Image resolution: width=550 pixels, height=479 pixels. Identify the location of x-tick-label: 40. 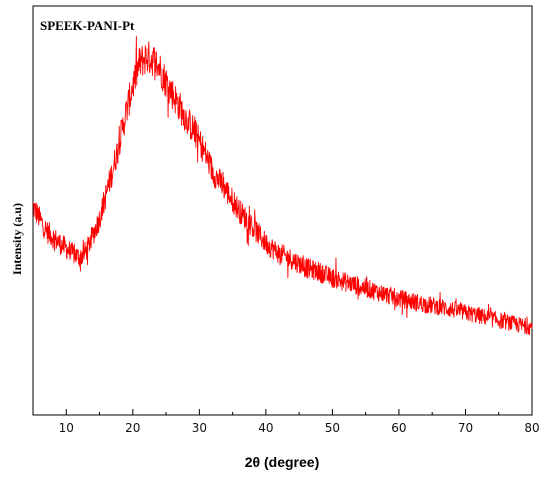
(265, 428).